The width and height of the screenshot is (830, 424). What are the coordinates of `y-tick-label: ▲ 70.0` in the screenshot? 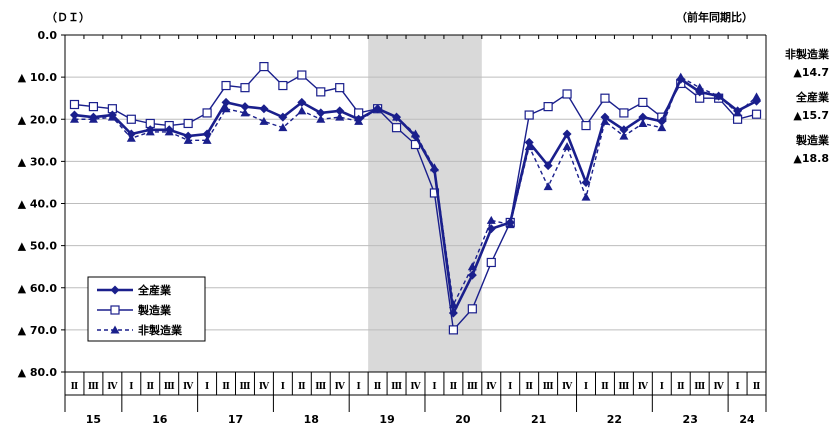 It's located at (38, 330).